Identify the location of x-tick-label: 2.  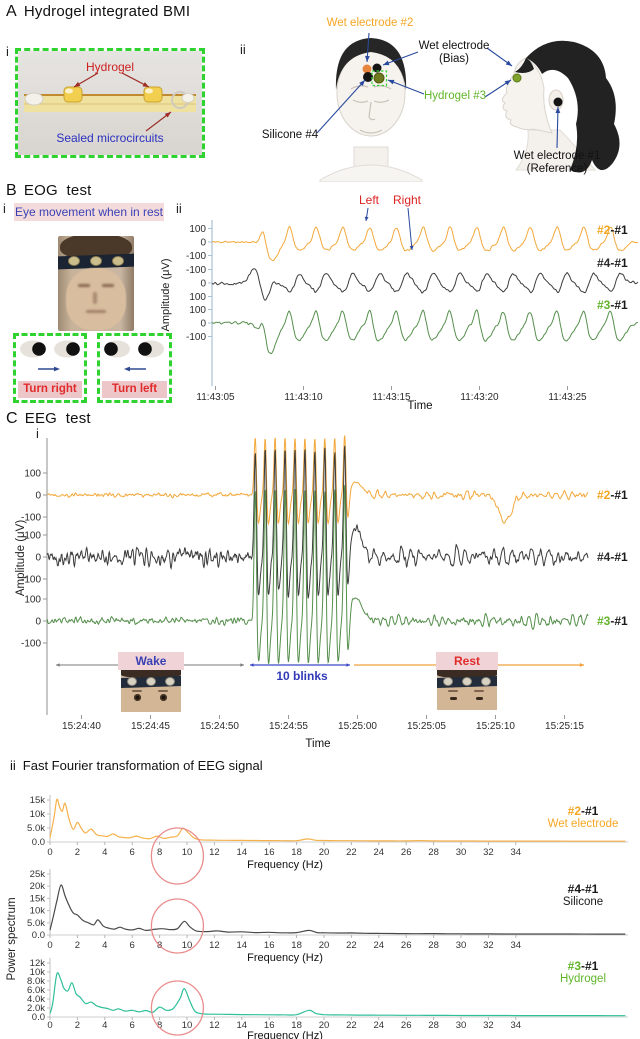
(77, 945).